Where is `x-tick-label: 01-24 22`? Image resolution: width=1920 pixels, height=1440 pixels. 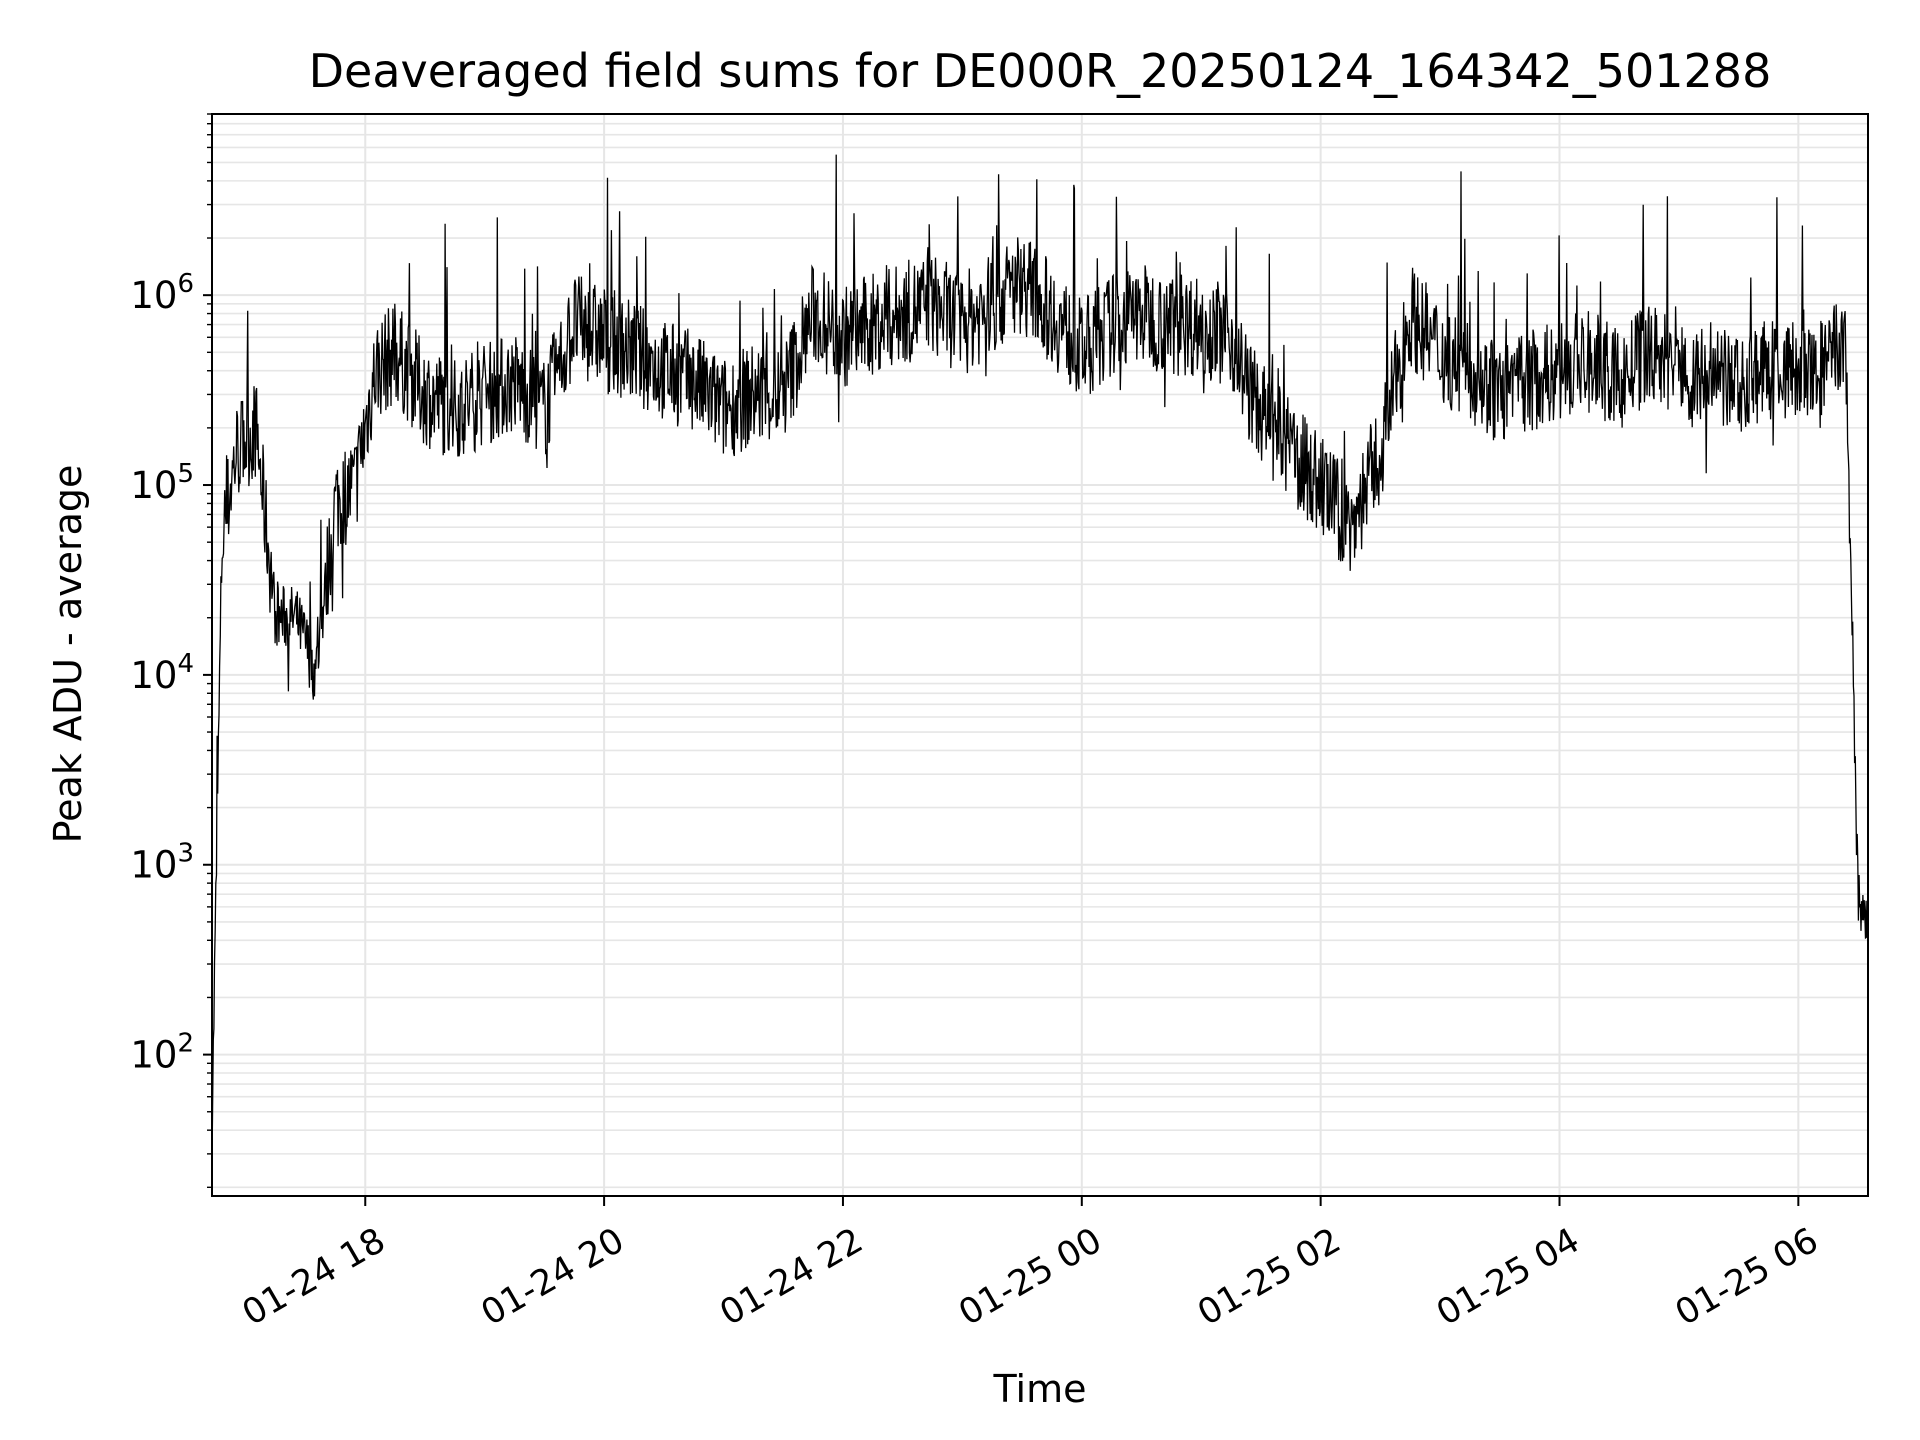 x-tick-label: 01-24 22 is located at coordinates (792, 1277).